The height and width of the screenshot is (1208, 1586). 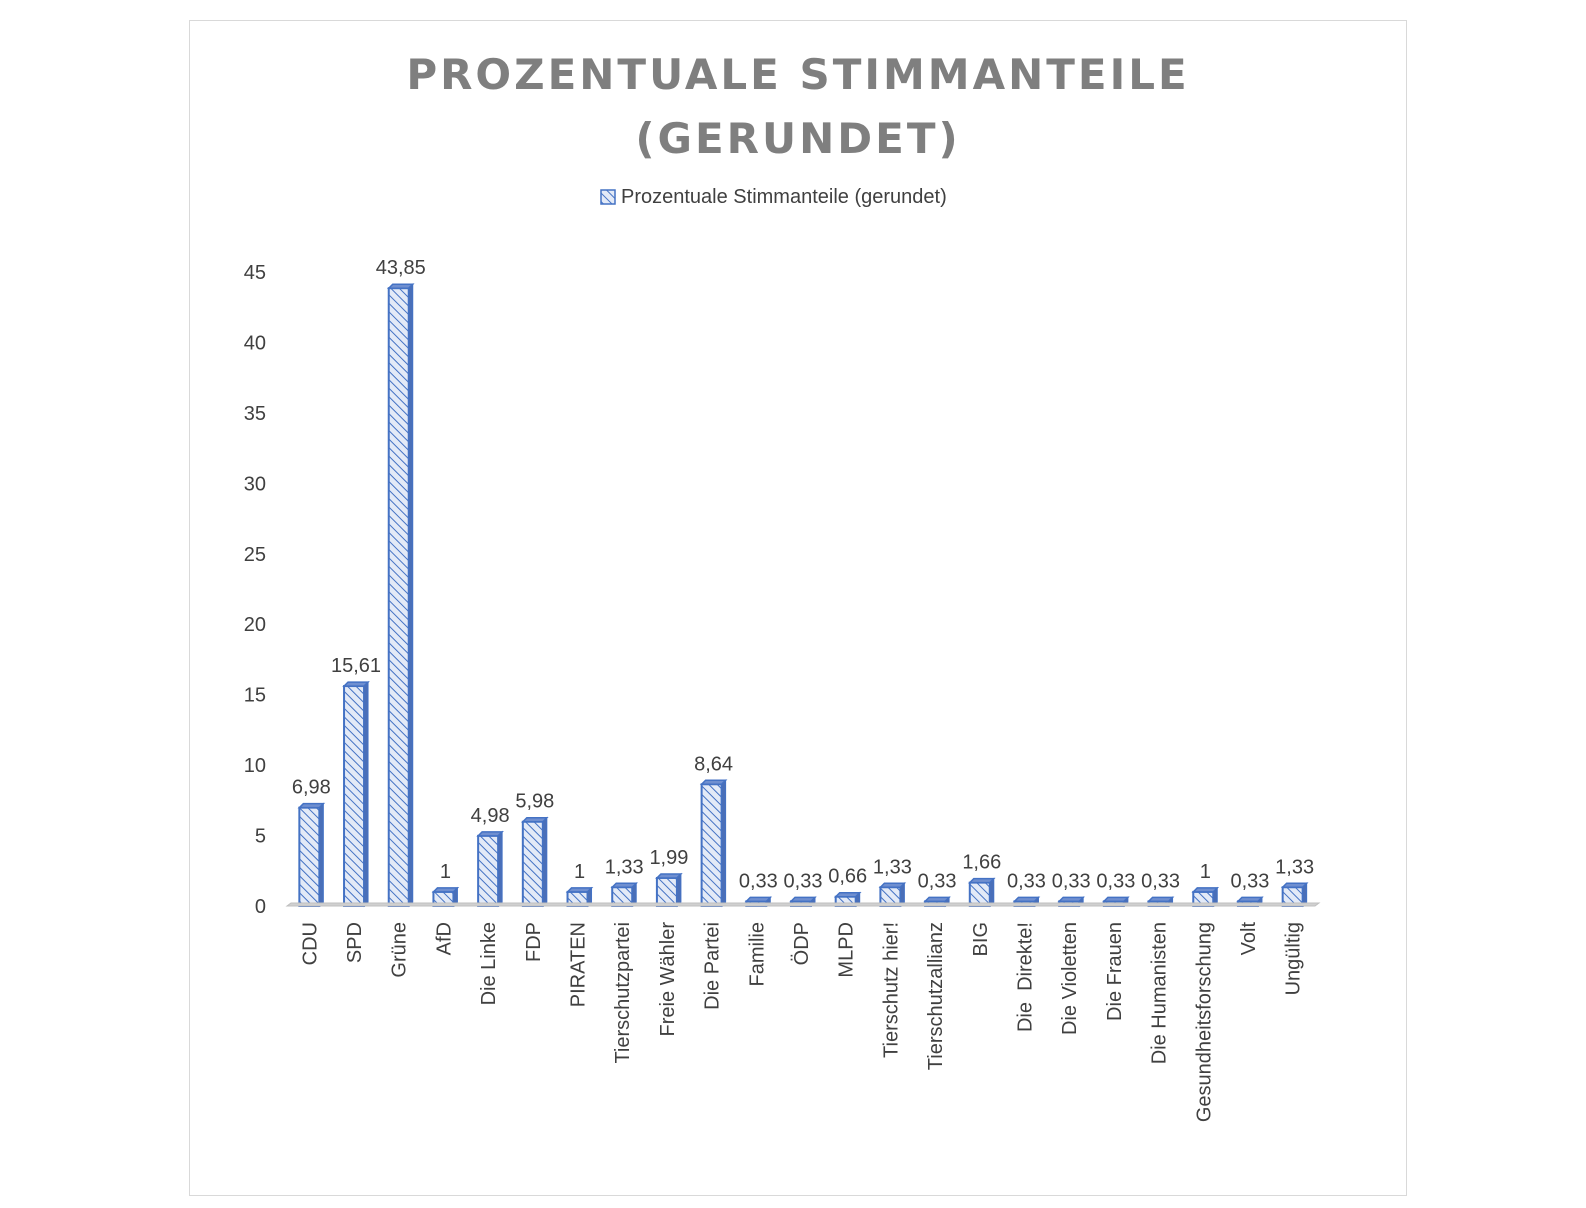 What do you see at coordinates (356, 666) in the screenshot?
I see `data-label: 15,61` at bounding box center [356, 666].